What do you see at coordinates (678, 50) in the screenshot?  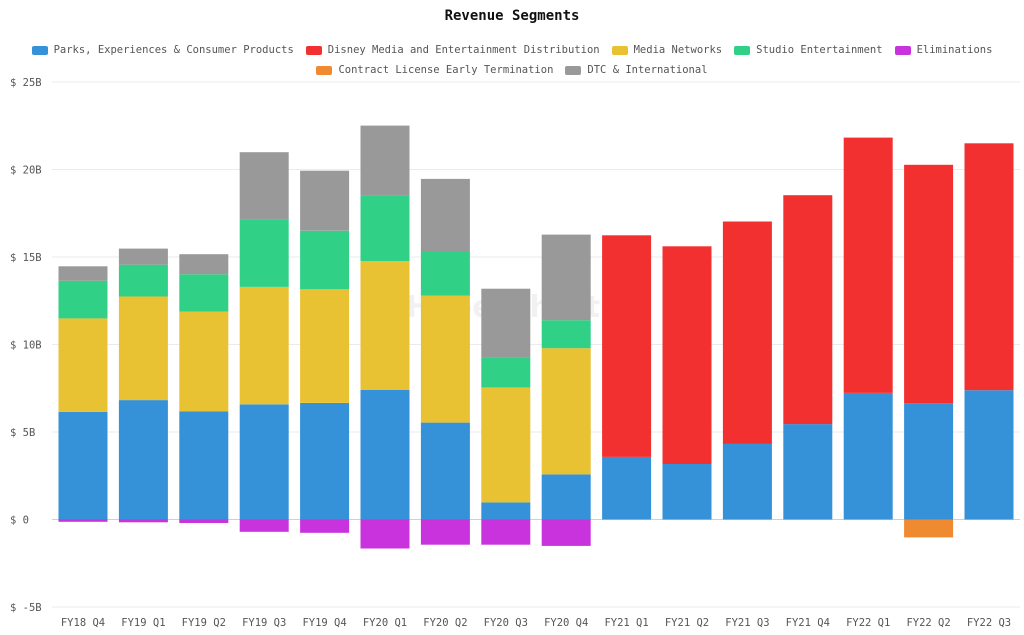 I see `legend-label: Media Networks` at bounding box center [678, 50].